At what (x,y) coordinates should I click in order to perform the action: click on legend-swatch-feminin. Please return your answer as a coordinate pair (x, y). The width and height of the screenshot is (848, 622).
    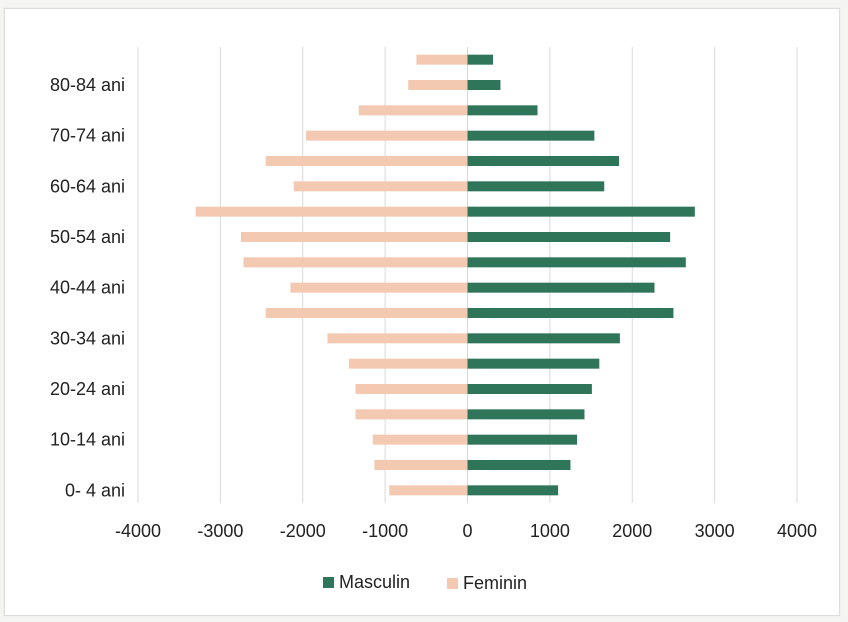
    Looking at the image, I should click on (452, 583).